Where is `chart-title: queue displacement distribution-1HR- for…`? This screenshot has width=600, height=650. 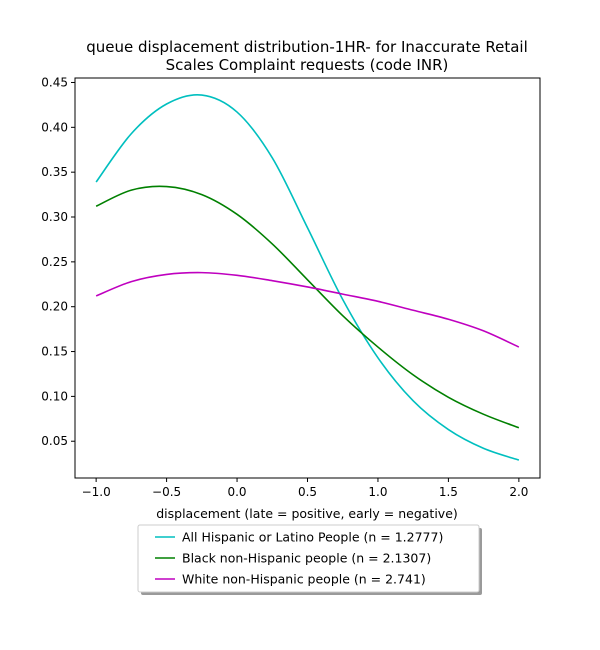 chart-title: queue displacement distribution-1HR- for… is located at coordinates (306, 56).